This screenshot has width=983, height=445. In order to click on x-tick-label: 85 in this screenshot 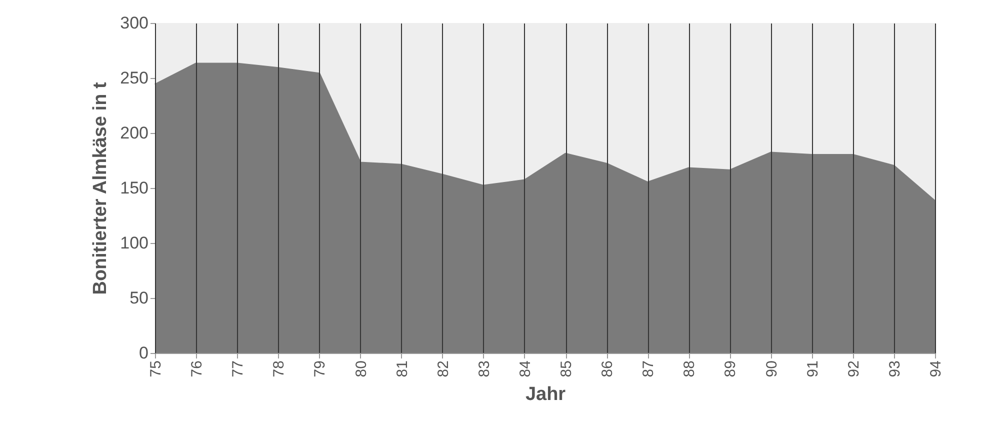, I will do `click(567, 369)`.